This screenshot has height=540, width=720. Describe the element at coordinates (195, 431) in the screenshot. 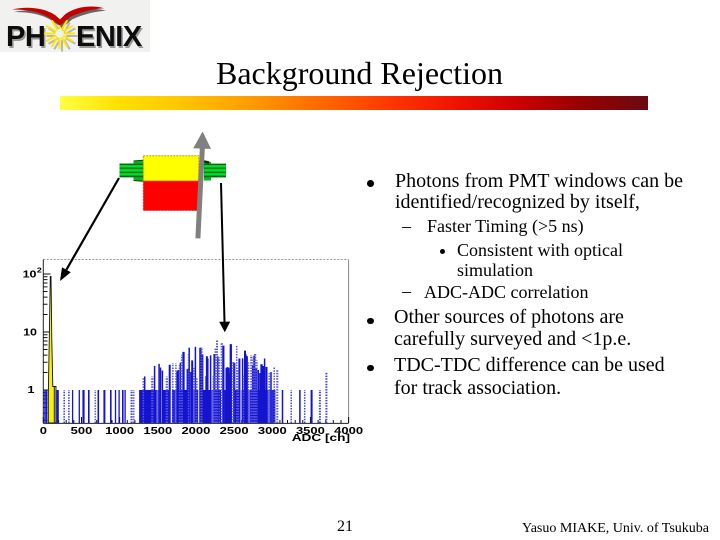

I see `svg-text: 2000` at that location.